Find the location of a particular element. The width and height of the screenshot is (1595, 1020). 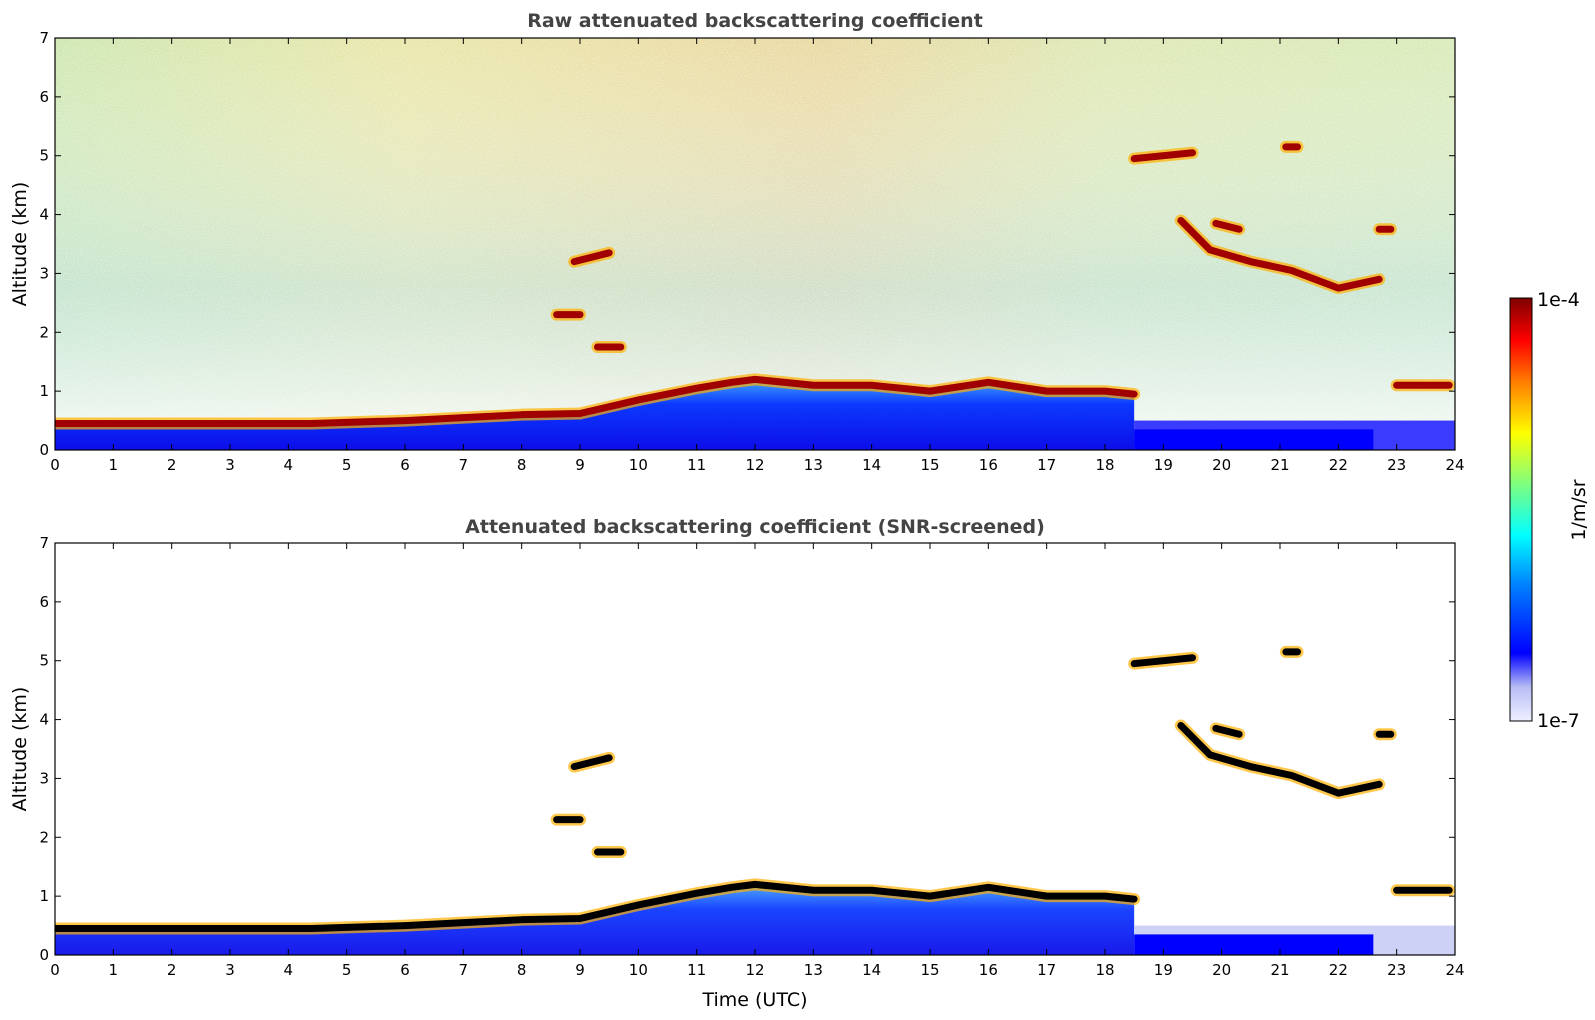

screened-xtick-label: 10 is located at coordinates (638, 970).